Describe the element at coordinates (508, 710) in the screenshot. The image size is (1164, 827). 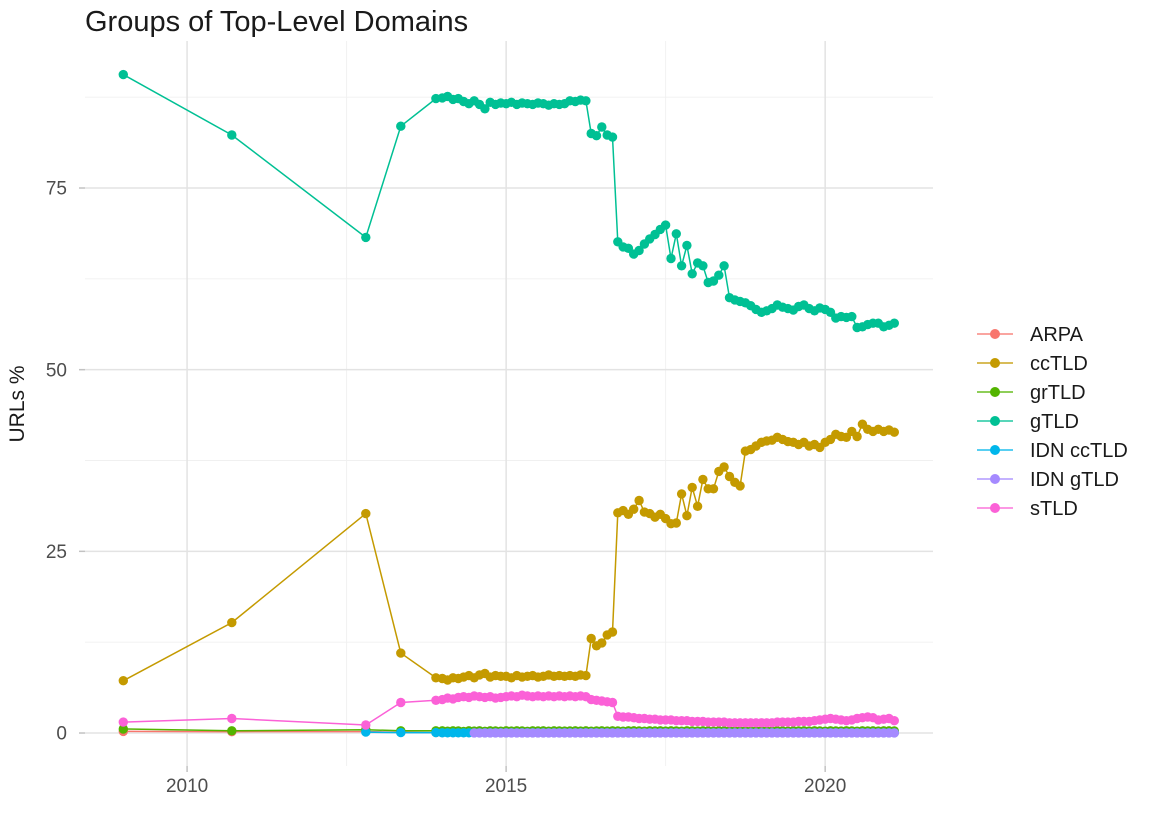
I see `series-sTLD` at that location.